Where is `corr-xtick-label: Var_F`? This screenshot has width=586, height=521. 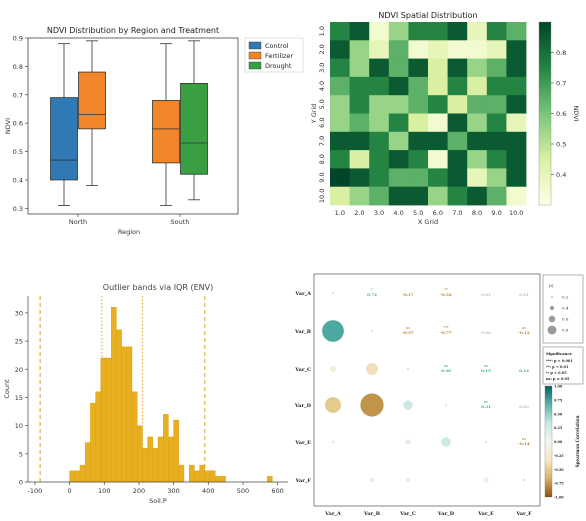
corr-xtick-label: Var_F is located at coordinates (523, 514).